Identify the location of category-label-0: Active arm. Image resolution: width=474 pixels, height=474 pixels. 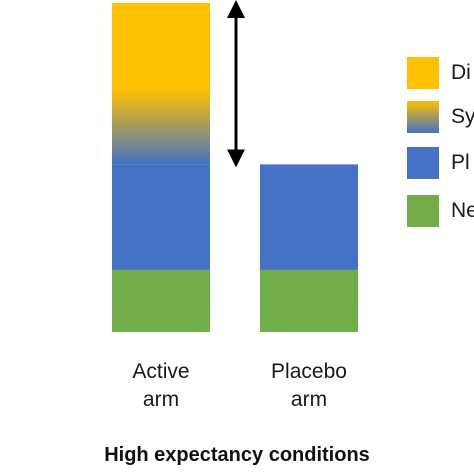
(161, 386).